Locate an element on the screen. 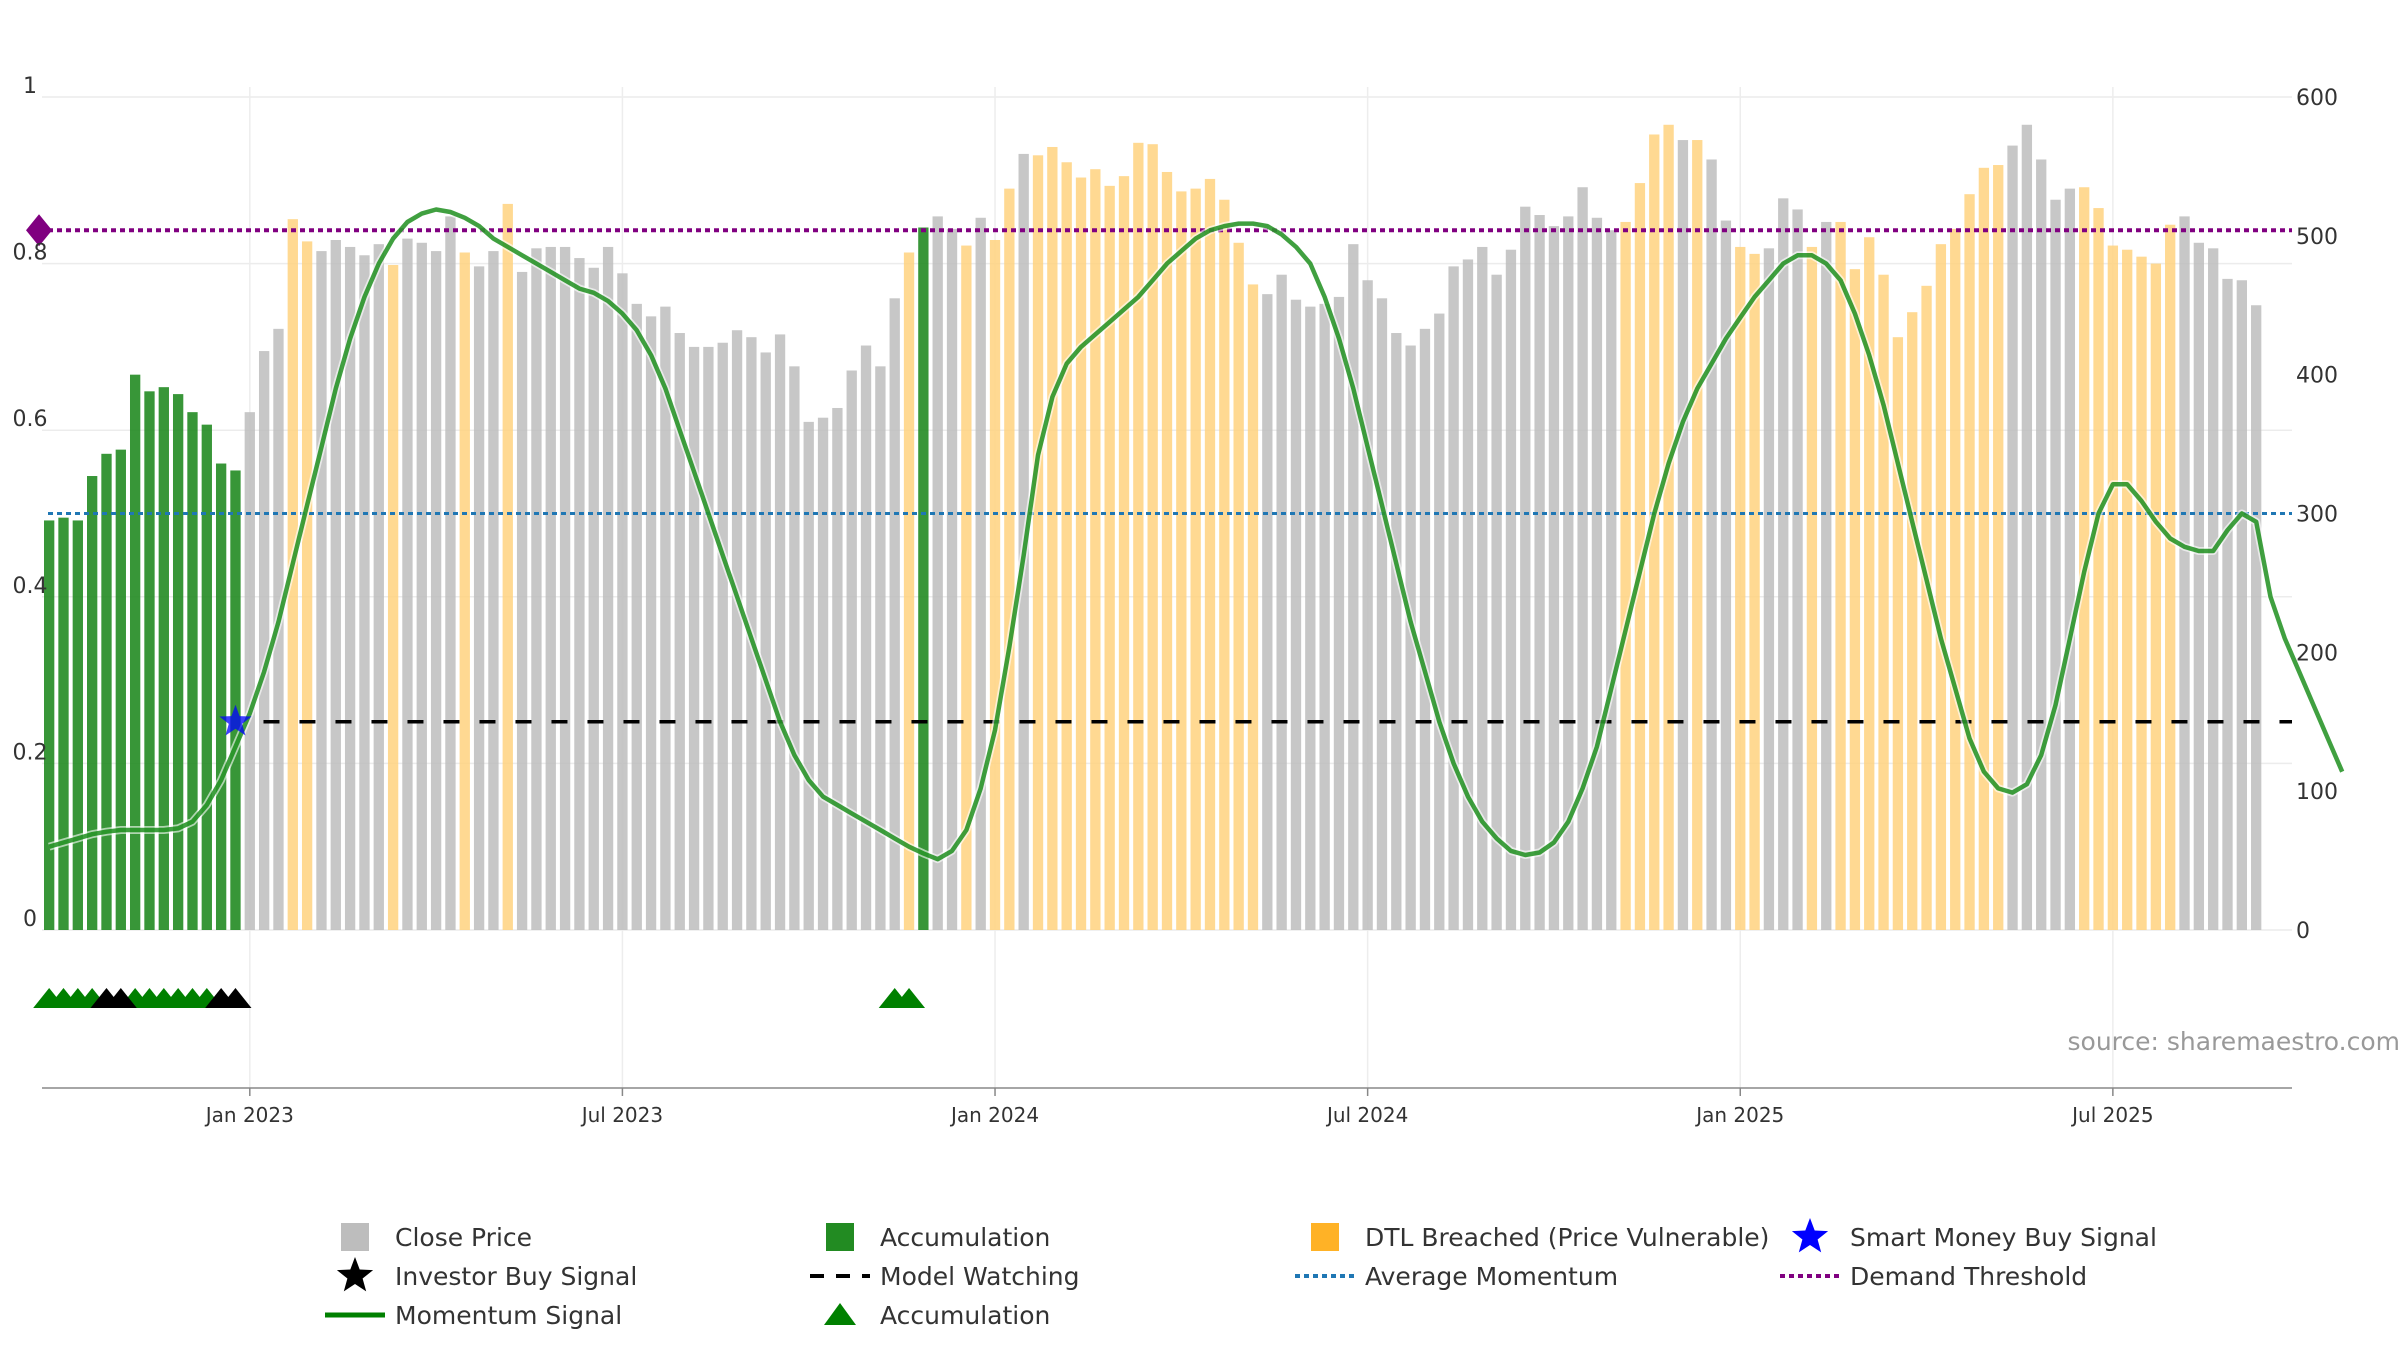  right-axis-tick-label: 500 is located at coordinates (2317, 237).